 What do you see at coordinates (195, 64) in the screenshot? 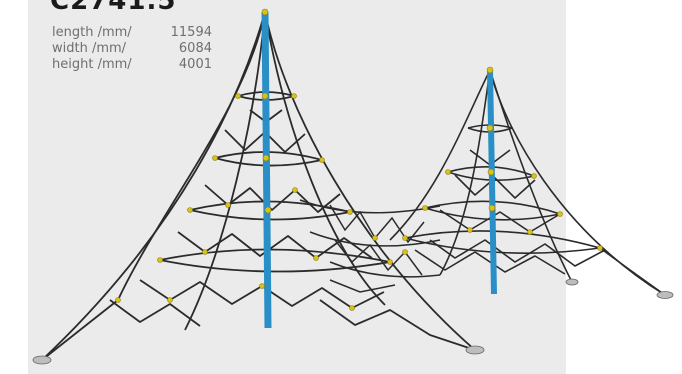
I see `spec-height-value: 4001` at bounding box center [195, 64].